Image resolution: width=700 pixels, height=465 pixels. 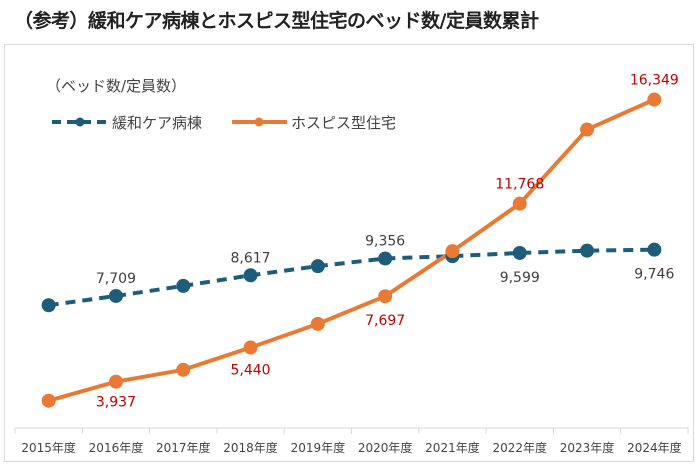 I want to click on data-label-hospice: 3,937, so click(x=116, y=403).